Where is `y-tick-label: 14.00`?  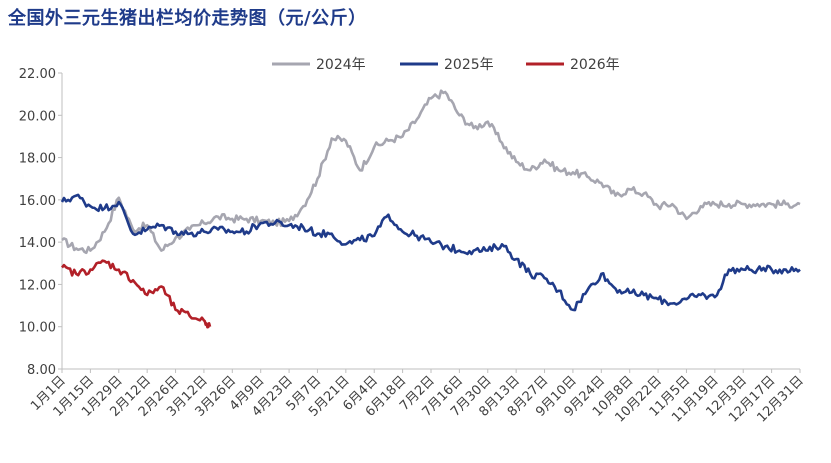 y-tick-label: 14.00 is located at coordinates (37, 243).